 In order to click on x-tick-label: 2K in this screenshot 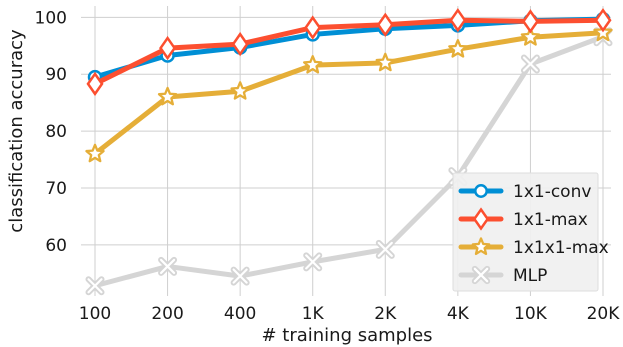, I will do `click(385, 314)`.